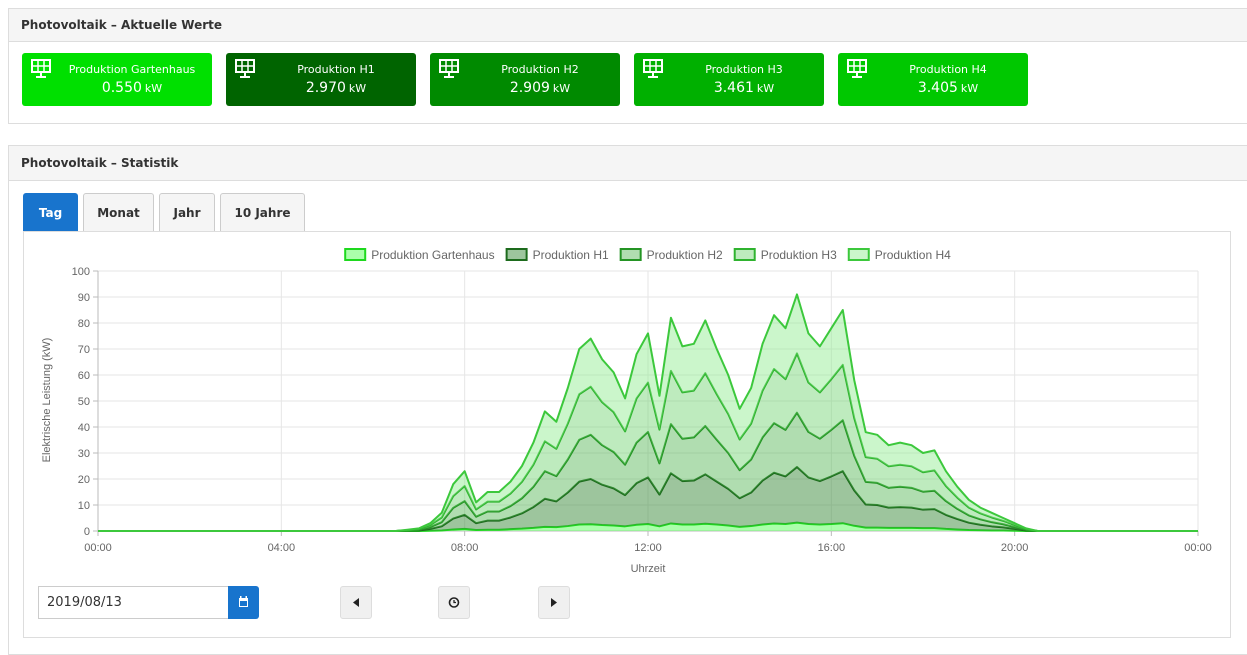  Describe the element at coordinates (1015, 548) in the screenshot. I see `x-tick-label: 20:00` at that location.